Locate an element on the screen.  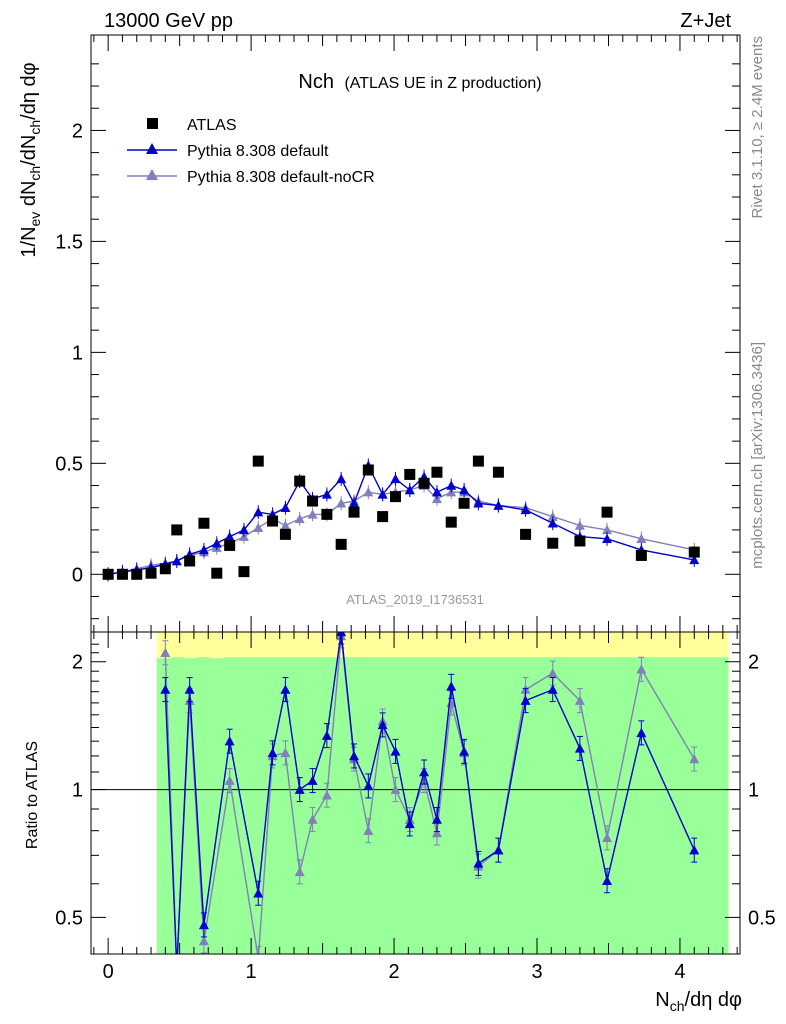
main-y-tick-label: 0.5 is located at coordinates (69, 464).